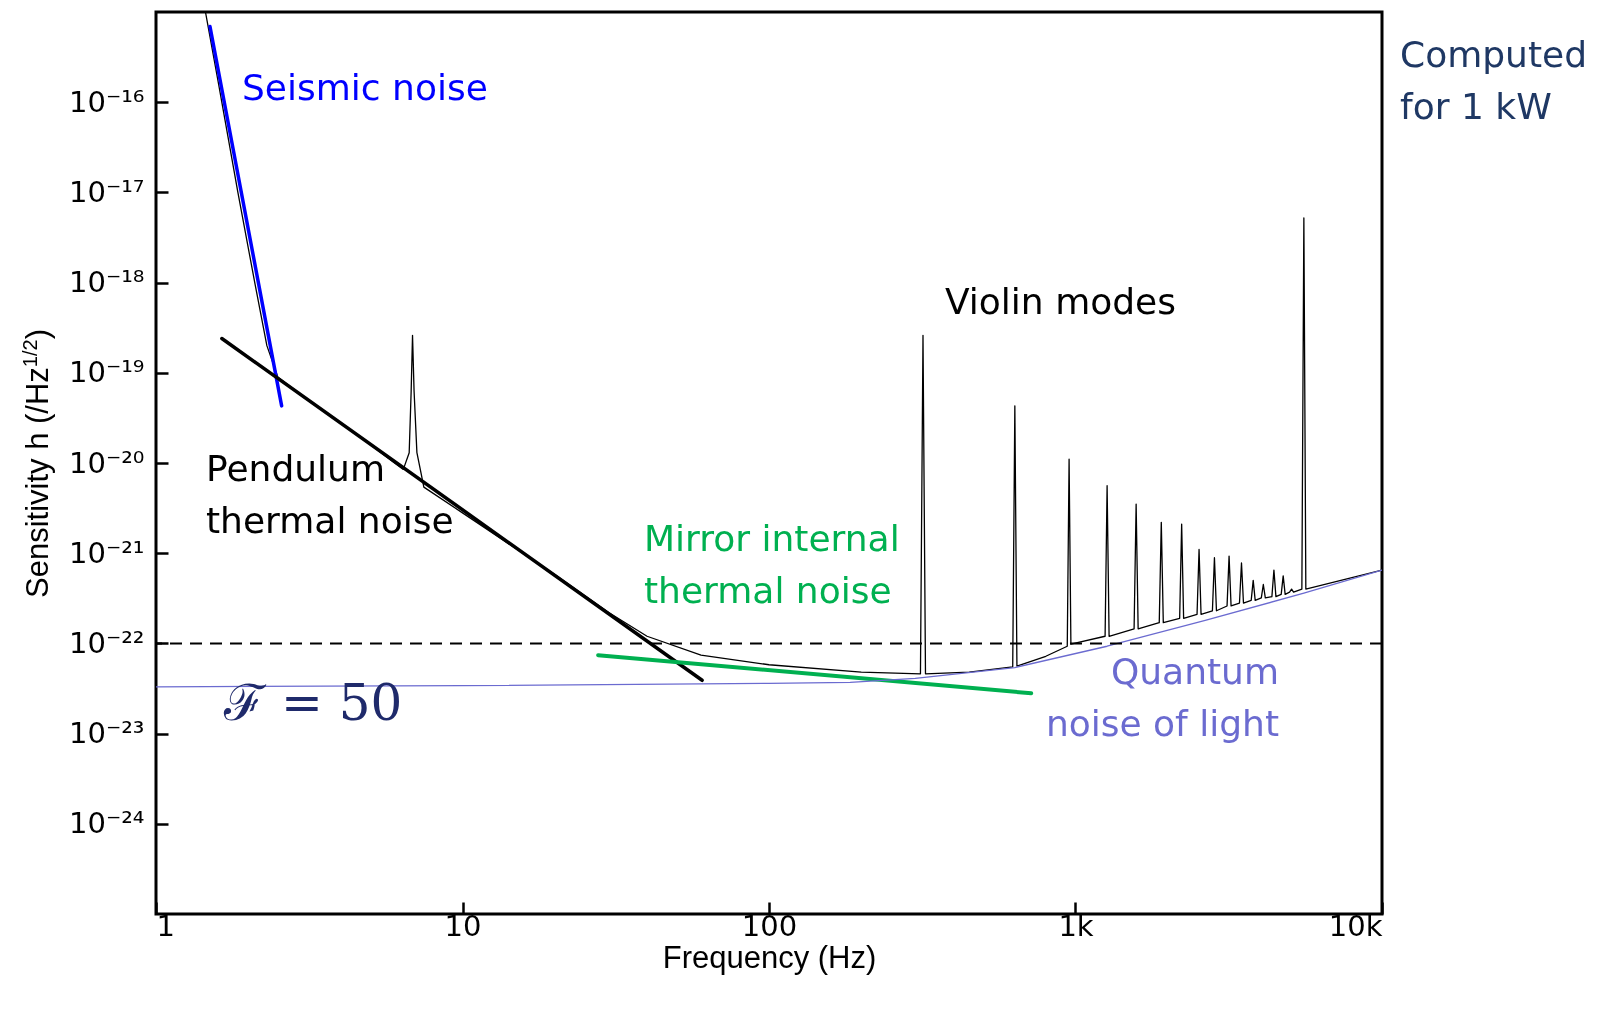 The height and width of the screenshot is (1017, 1611). Describe the element at coordinates (1060, 301) in the screenshot. I see `annotation: Violin modes` at that location.